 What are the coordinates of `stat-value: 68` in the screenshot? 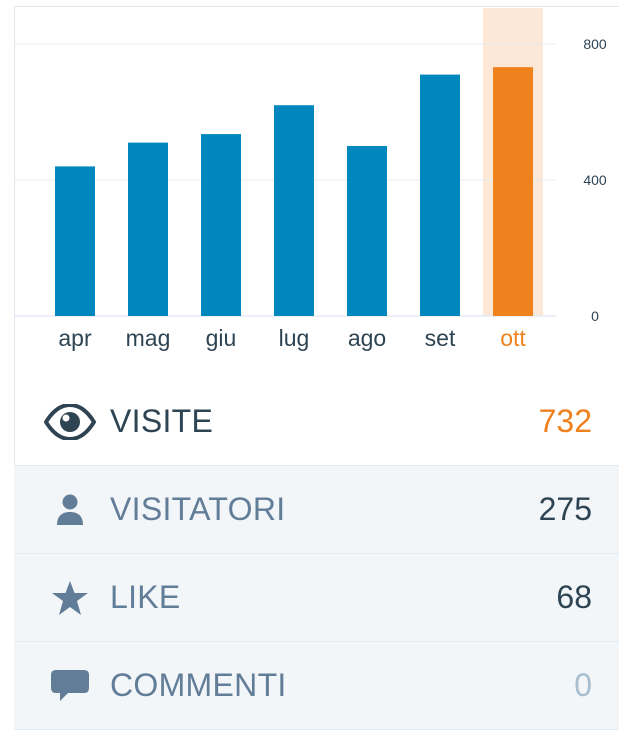 It's located at (574, 597).